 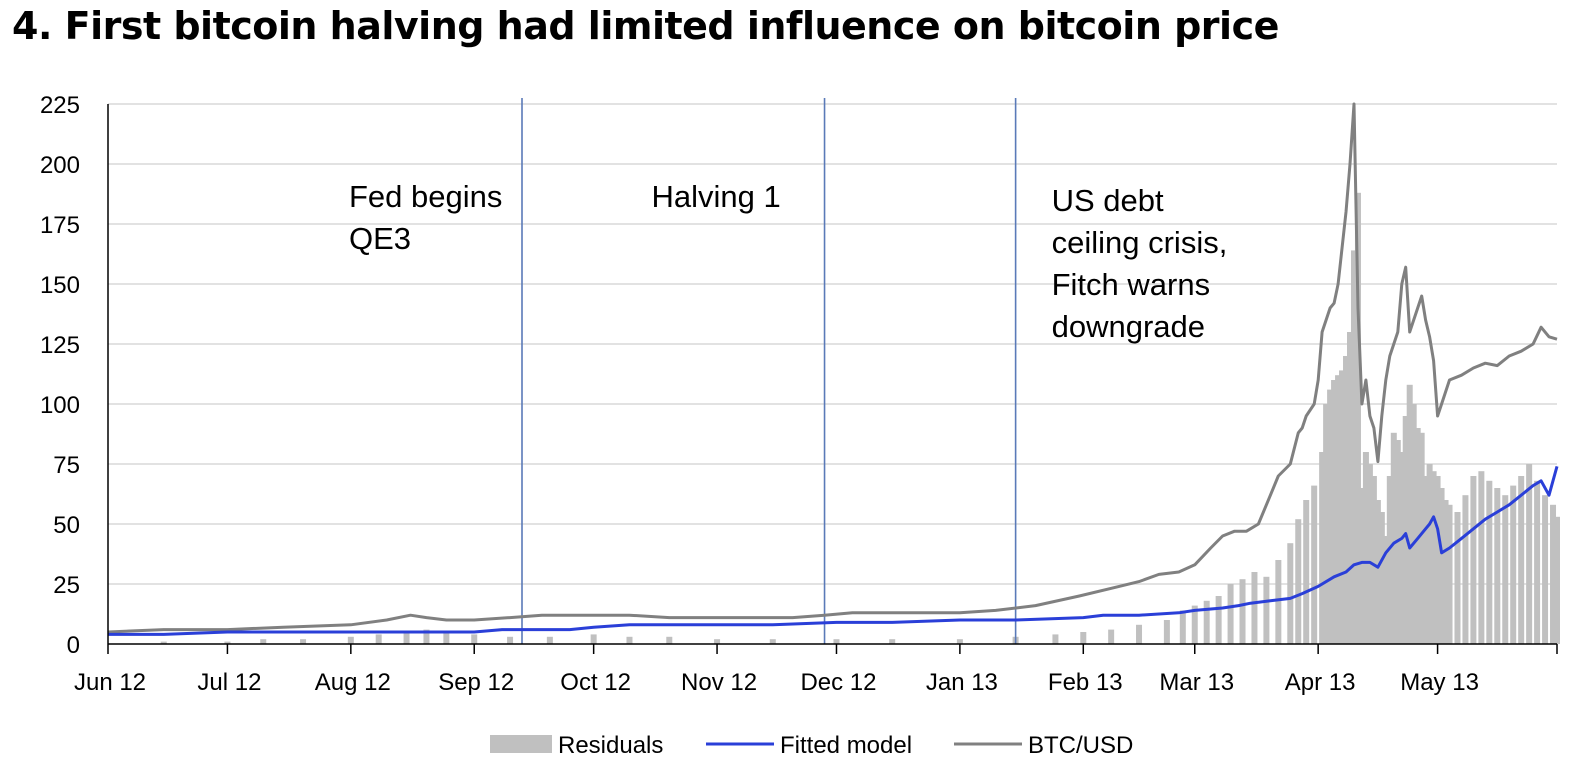 What do you see at coordinates (521, 744) in the screenshot?
I see `legend-swatch-residuals` at bounding box center [521, 744].